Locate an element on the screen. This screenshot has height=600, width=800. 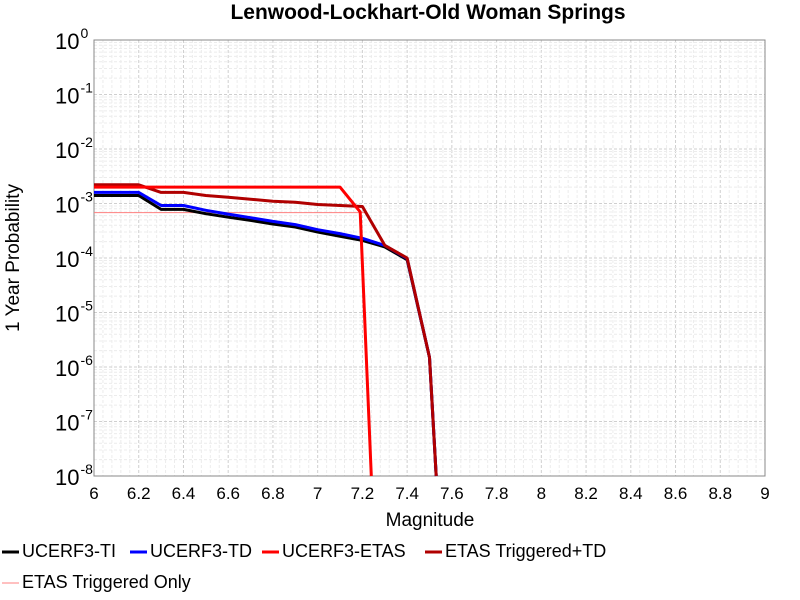
y-tick-label: 10⁰ is located at coordinates (71, 39).